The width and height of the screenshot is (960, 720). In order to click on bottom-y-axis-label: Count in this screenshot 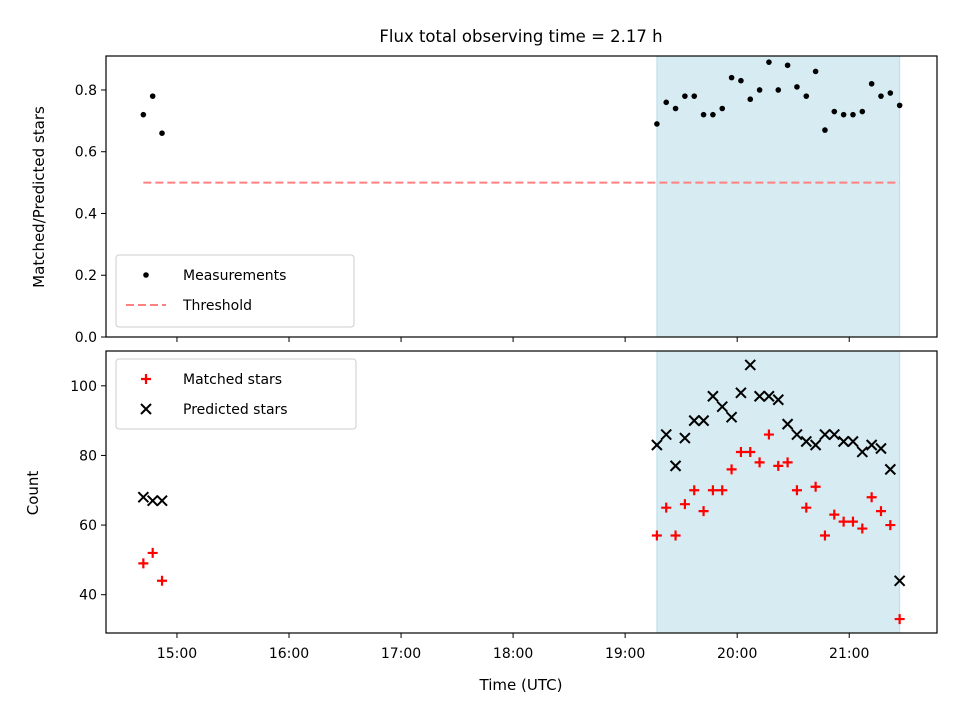, I will do `click(33, 493)`.